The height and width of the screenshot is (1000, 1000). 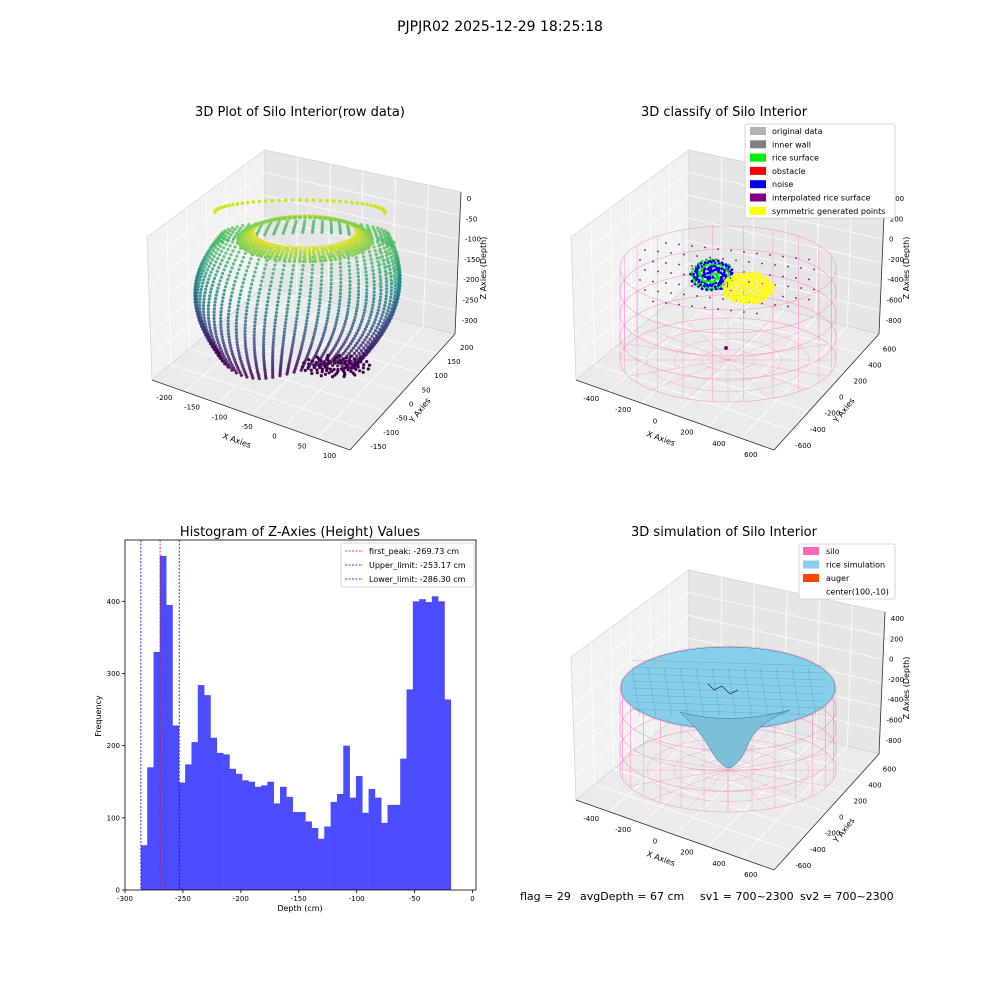 What do you see at coordinates (113, 674) in the screenshot?
I see `histogram-y-tick-label: 300` at bounding box center [113, 674].